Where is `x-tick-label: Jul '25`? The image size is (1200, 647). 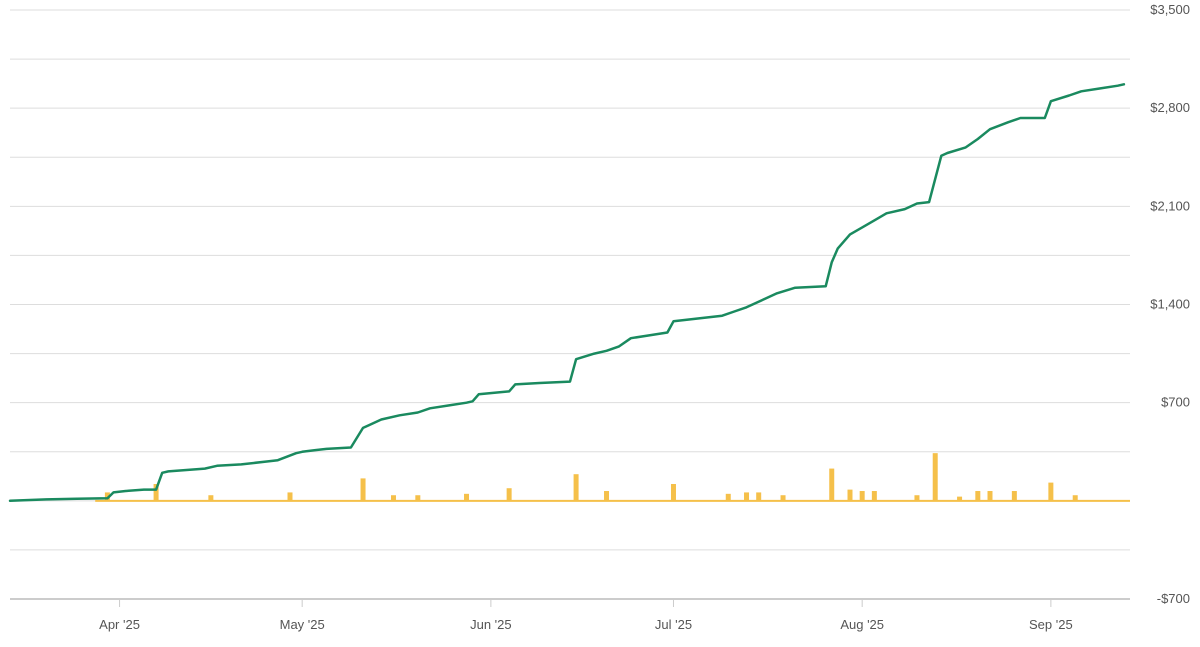
x-tick-label: Jul '25 is located at coordinates (673, 624).